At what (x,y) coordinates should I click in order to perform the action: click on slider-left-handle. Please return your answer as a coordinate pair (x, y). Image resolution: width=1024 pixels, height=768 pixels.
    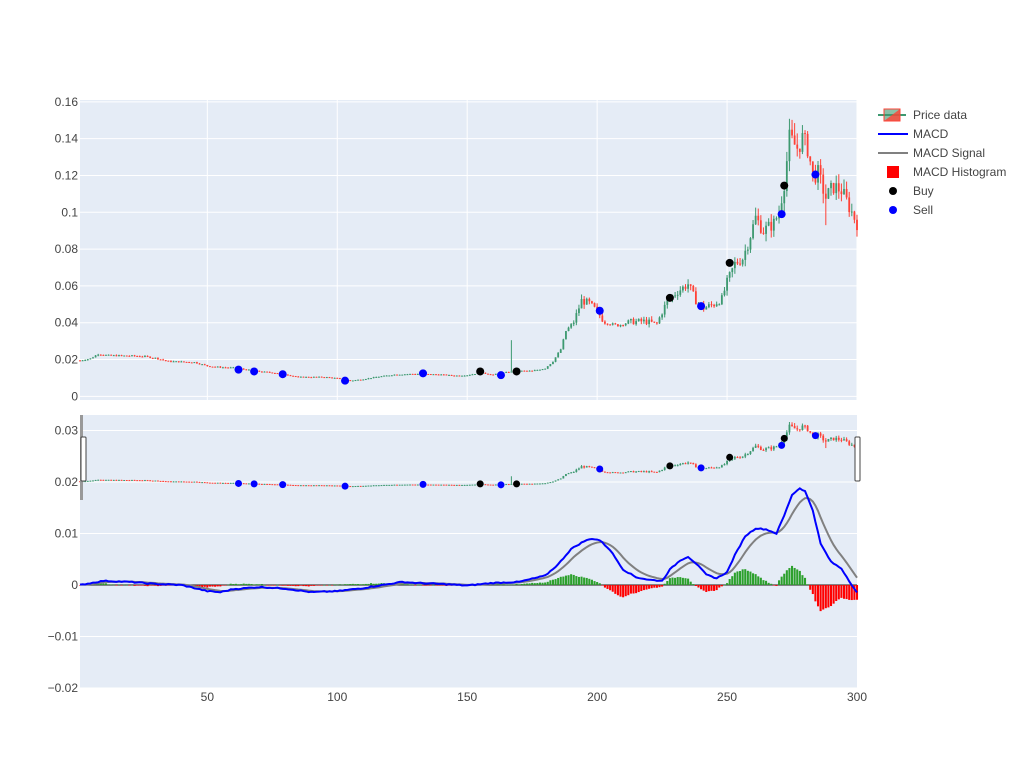
    Looking at the image, I should click on (83, 459).